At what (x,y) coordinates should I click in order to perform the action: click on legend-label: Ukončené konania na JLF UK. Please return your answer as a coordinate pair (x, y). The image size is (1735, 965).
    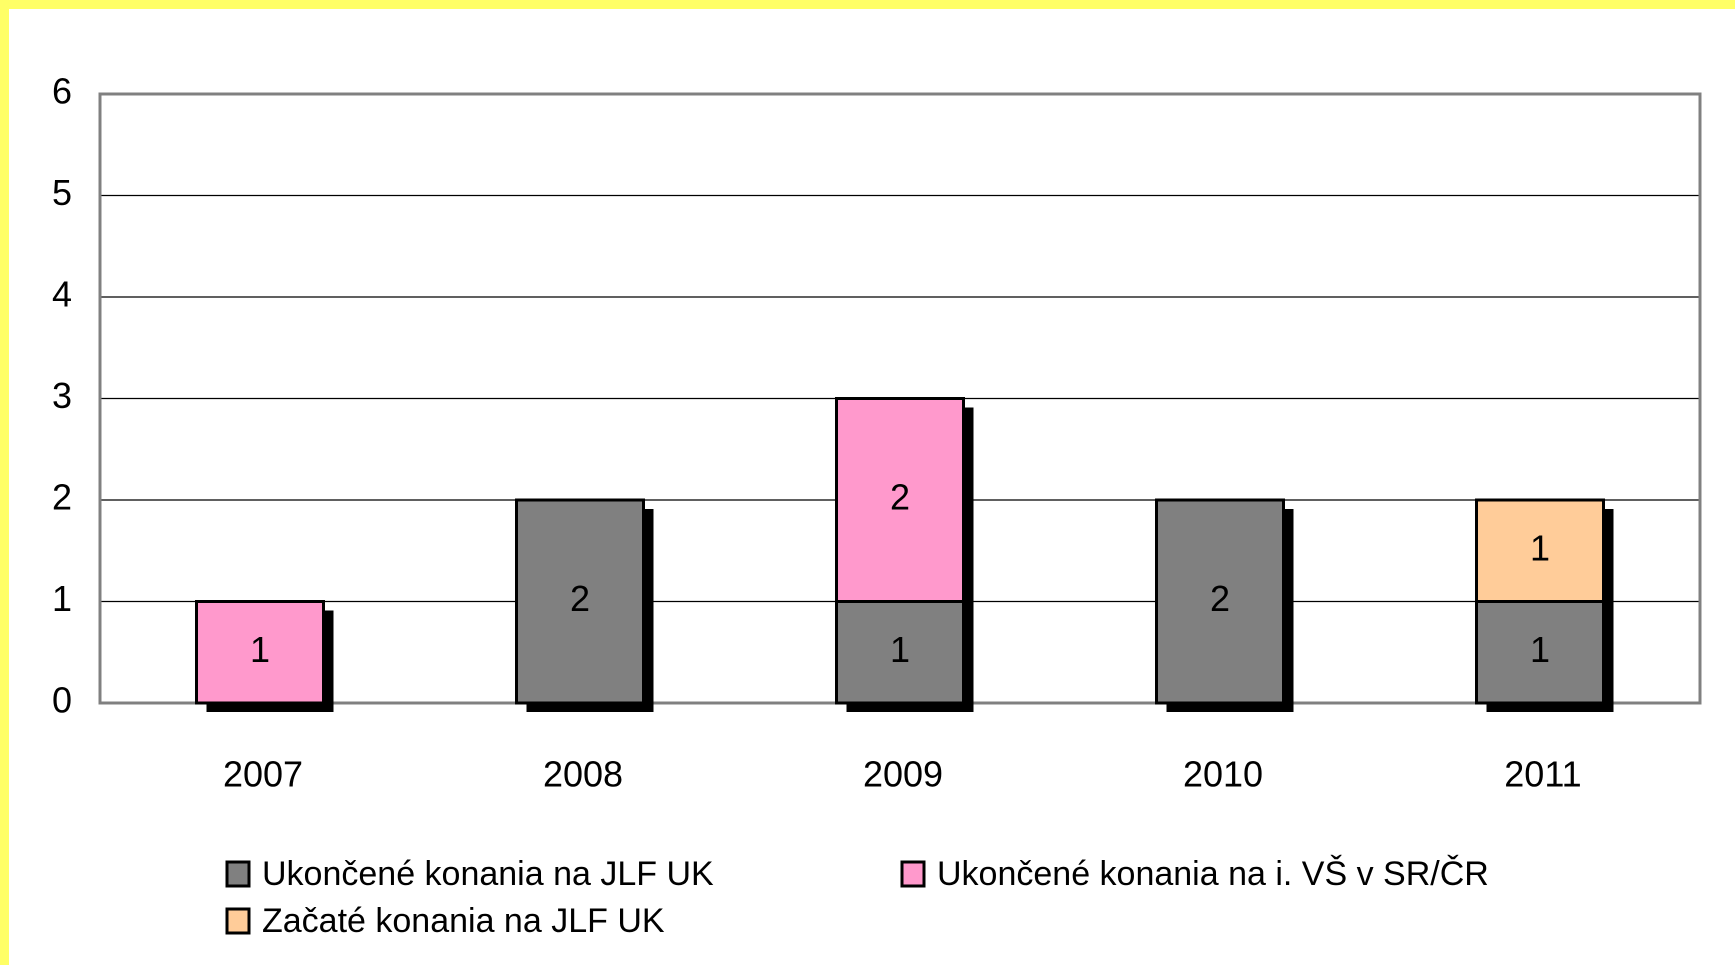
    Looking at the image, I should click on (488, 874).